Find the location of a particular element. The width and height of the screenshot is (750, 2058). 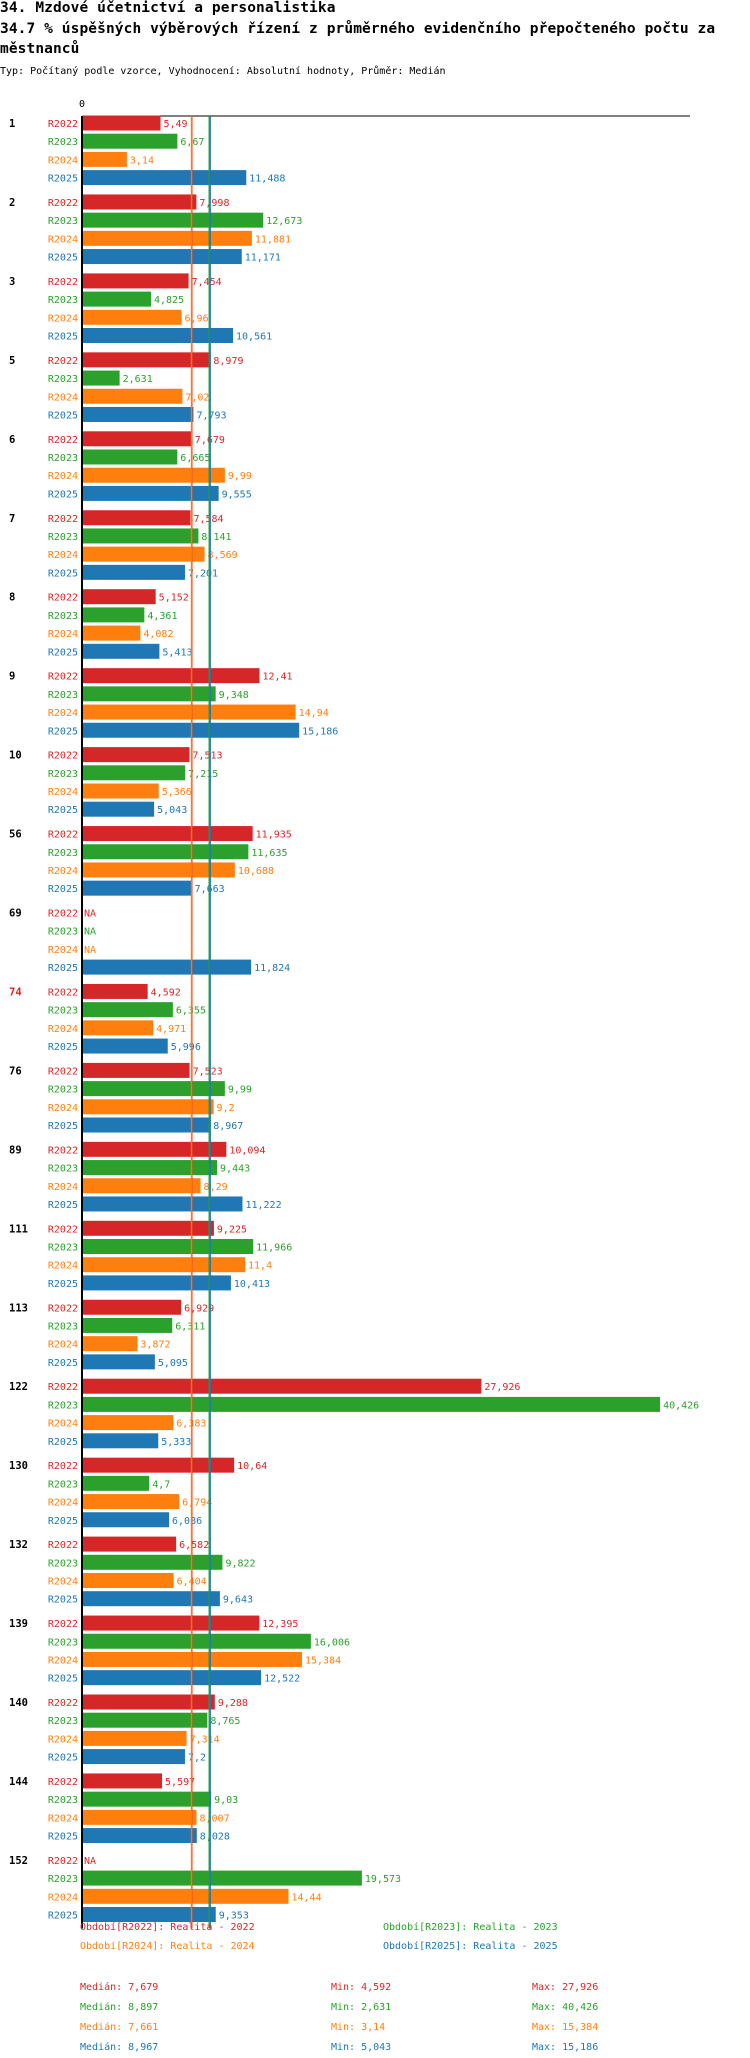

group-label-122: 122 is located at coordinates (18, 1387).